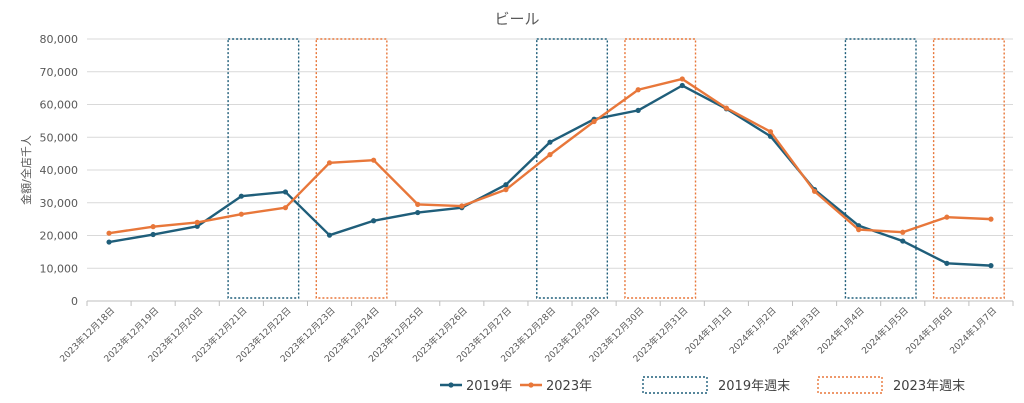 The image size is (1024, 403). I want to click on x-tick-label: 2024年1月1日, so click(709, 331).